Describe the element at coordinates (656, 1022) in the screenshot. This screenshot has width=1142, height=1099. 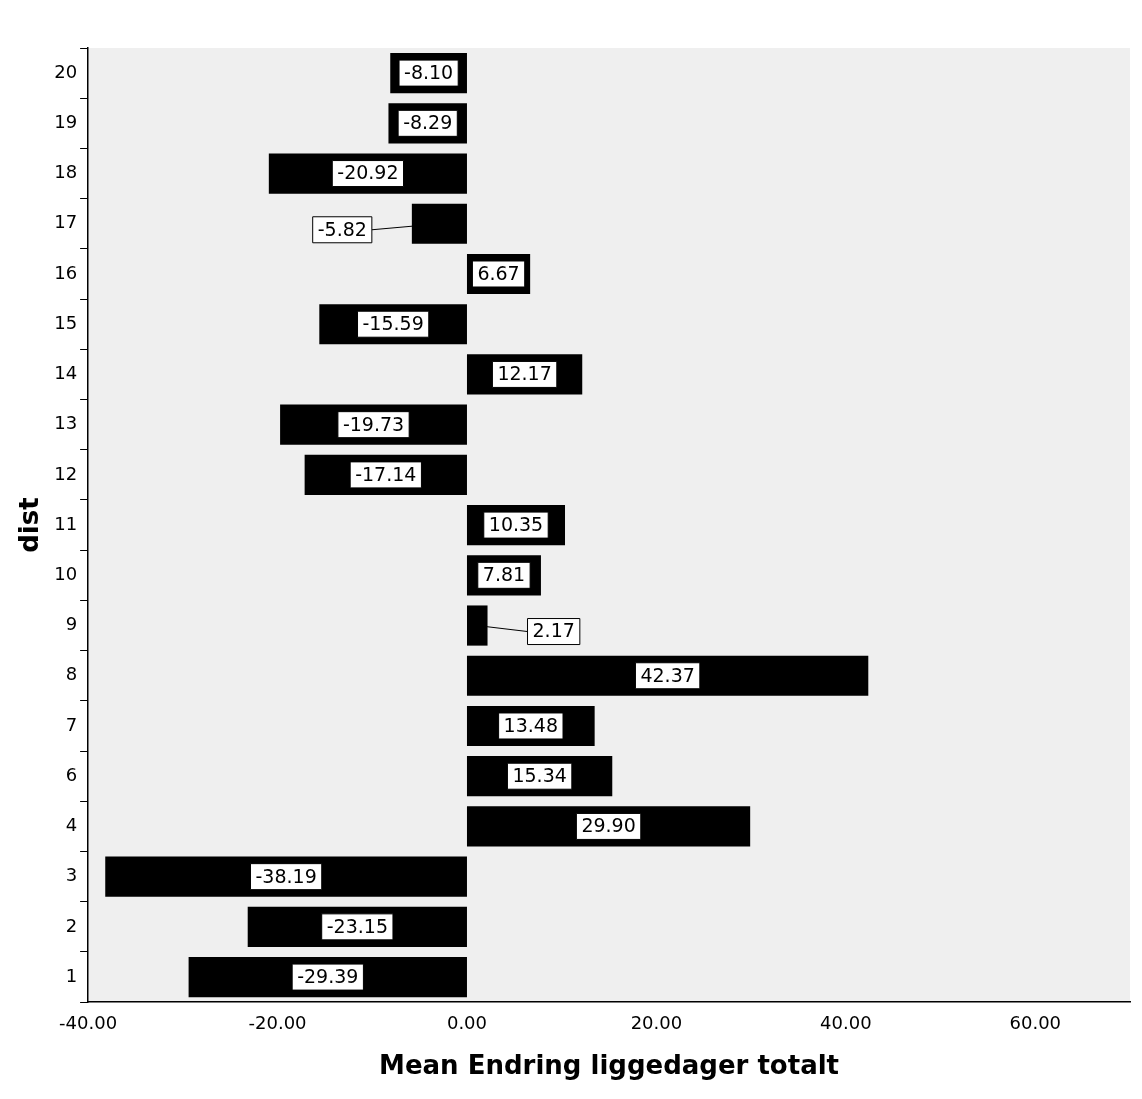
I see `x-tick-label: 20.00` at that location.